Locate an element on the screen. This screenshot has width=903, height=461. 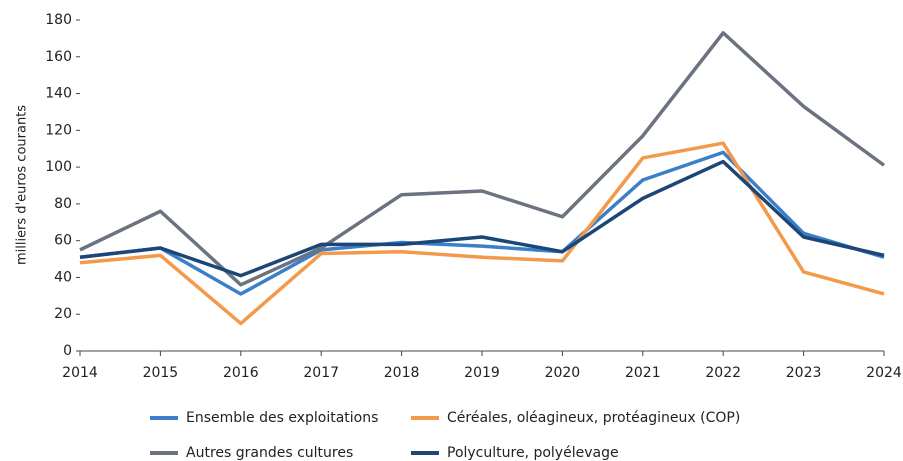
x-tick-label: 2021 is located at coordinates (643, 373).